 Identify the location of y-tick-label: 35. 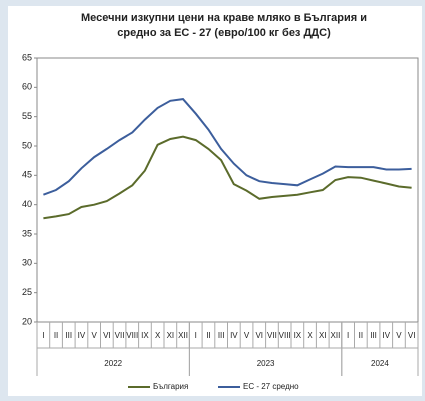
(27, 233).